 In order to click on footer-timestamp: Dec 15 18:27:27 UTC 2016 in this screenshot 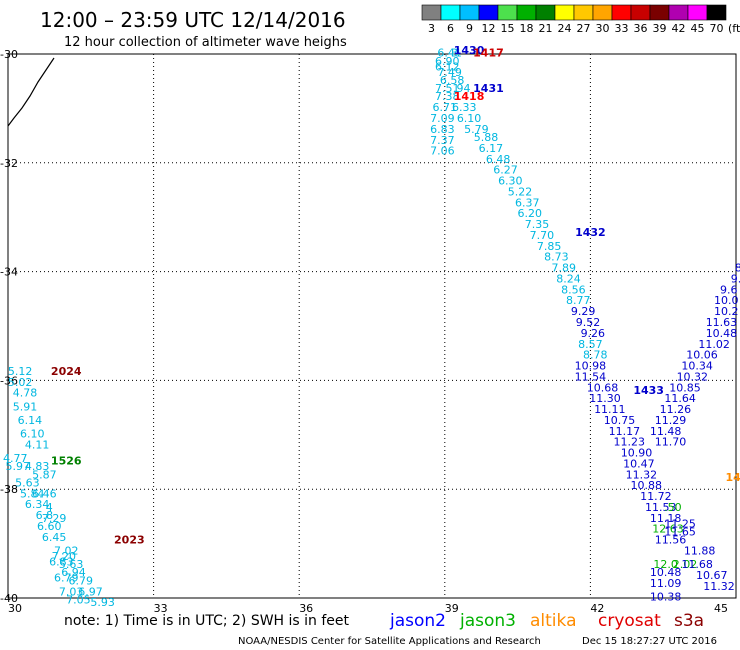, I will do `click(649, 641)`.